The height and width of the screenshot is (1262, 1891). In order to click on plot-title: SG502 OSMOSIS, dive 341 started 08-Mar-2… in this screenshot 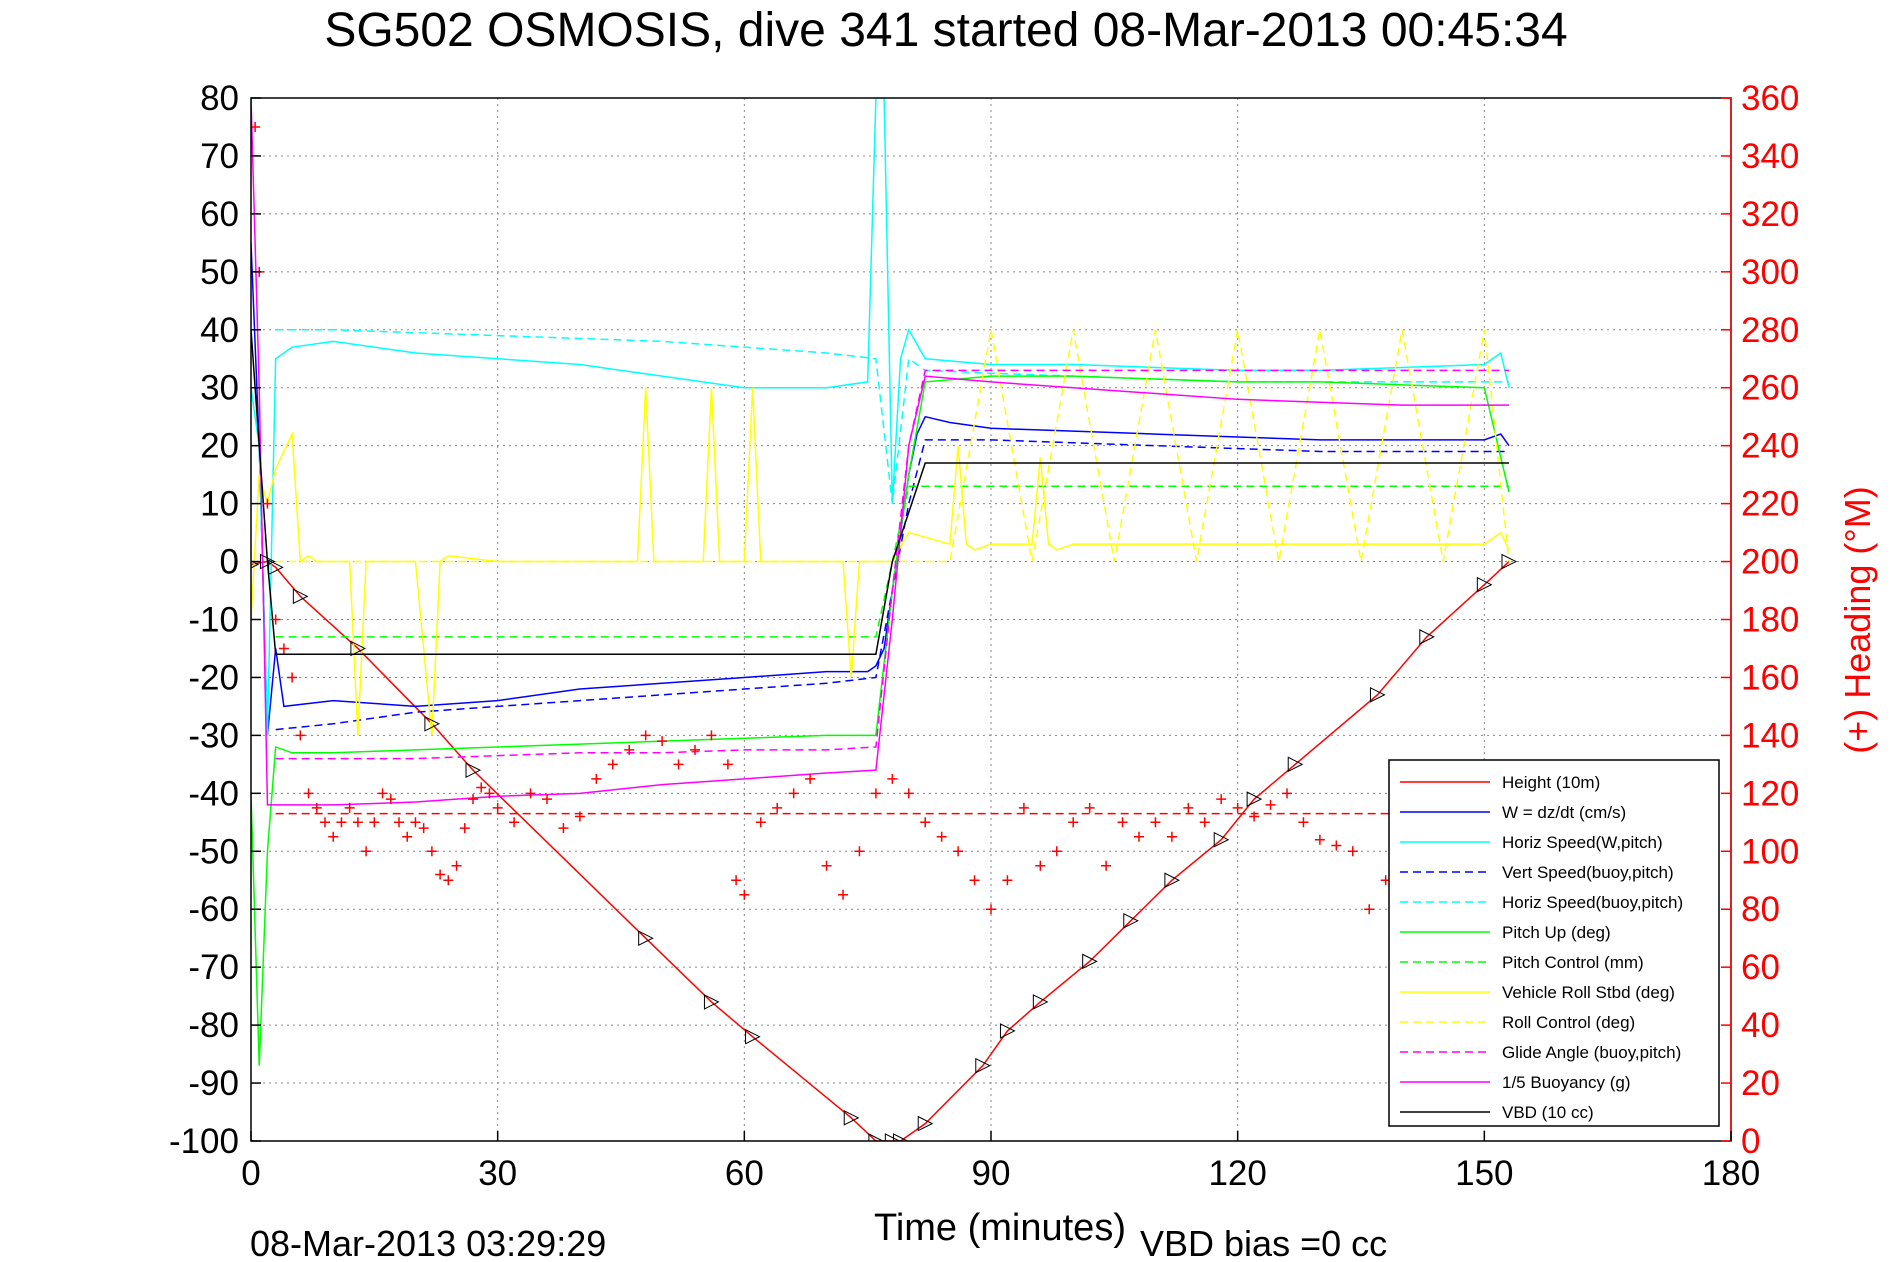, I will do `click(945, 30)`.